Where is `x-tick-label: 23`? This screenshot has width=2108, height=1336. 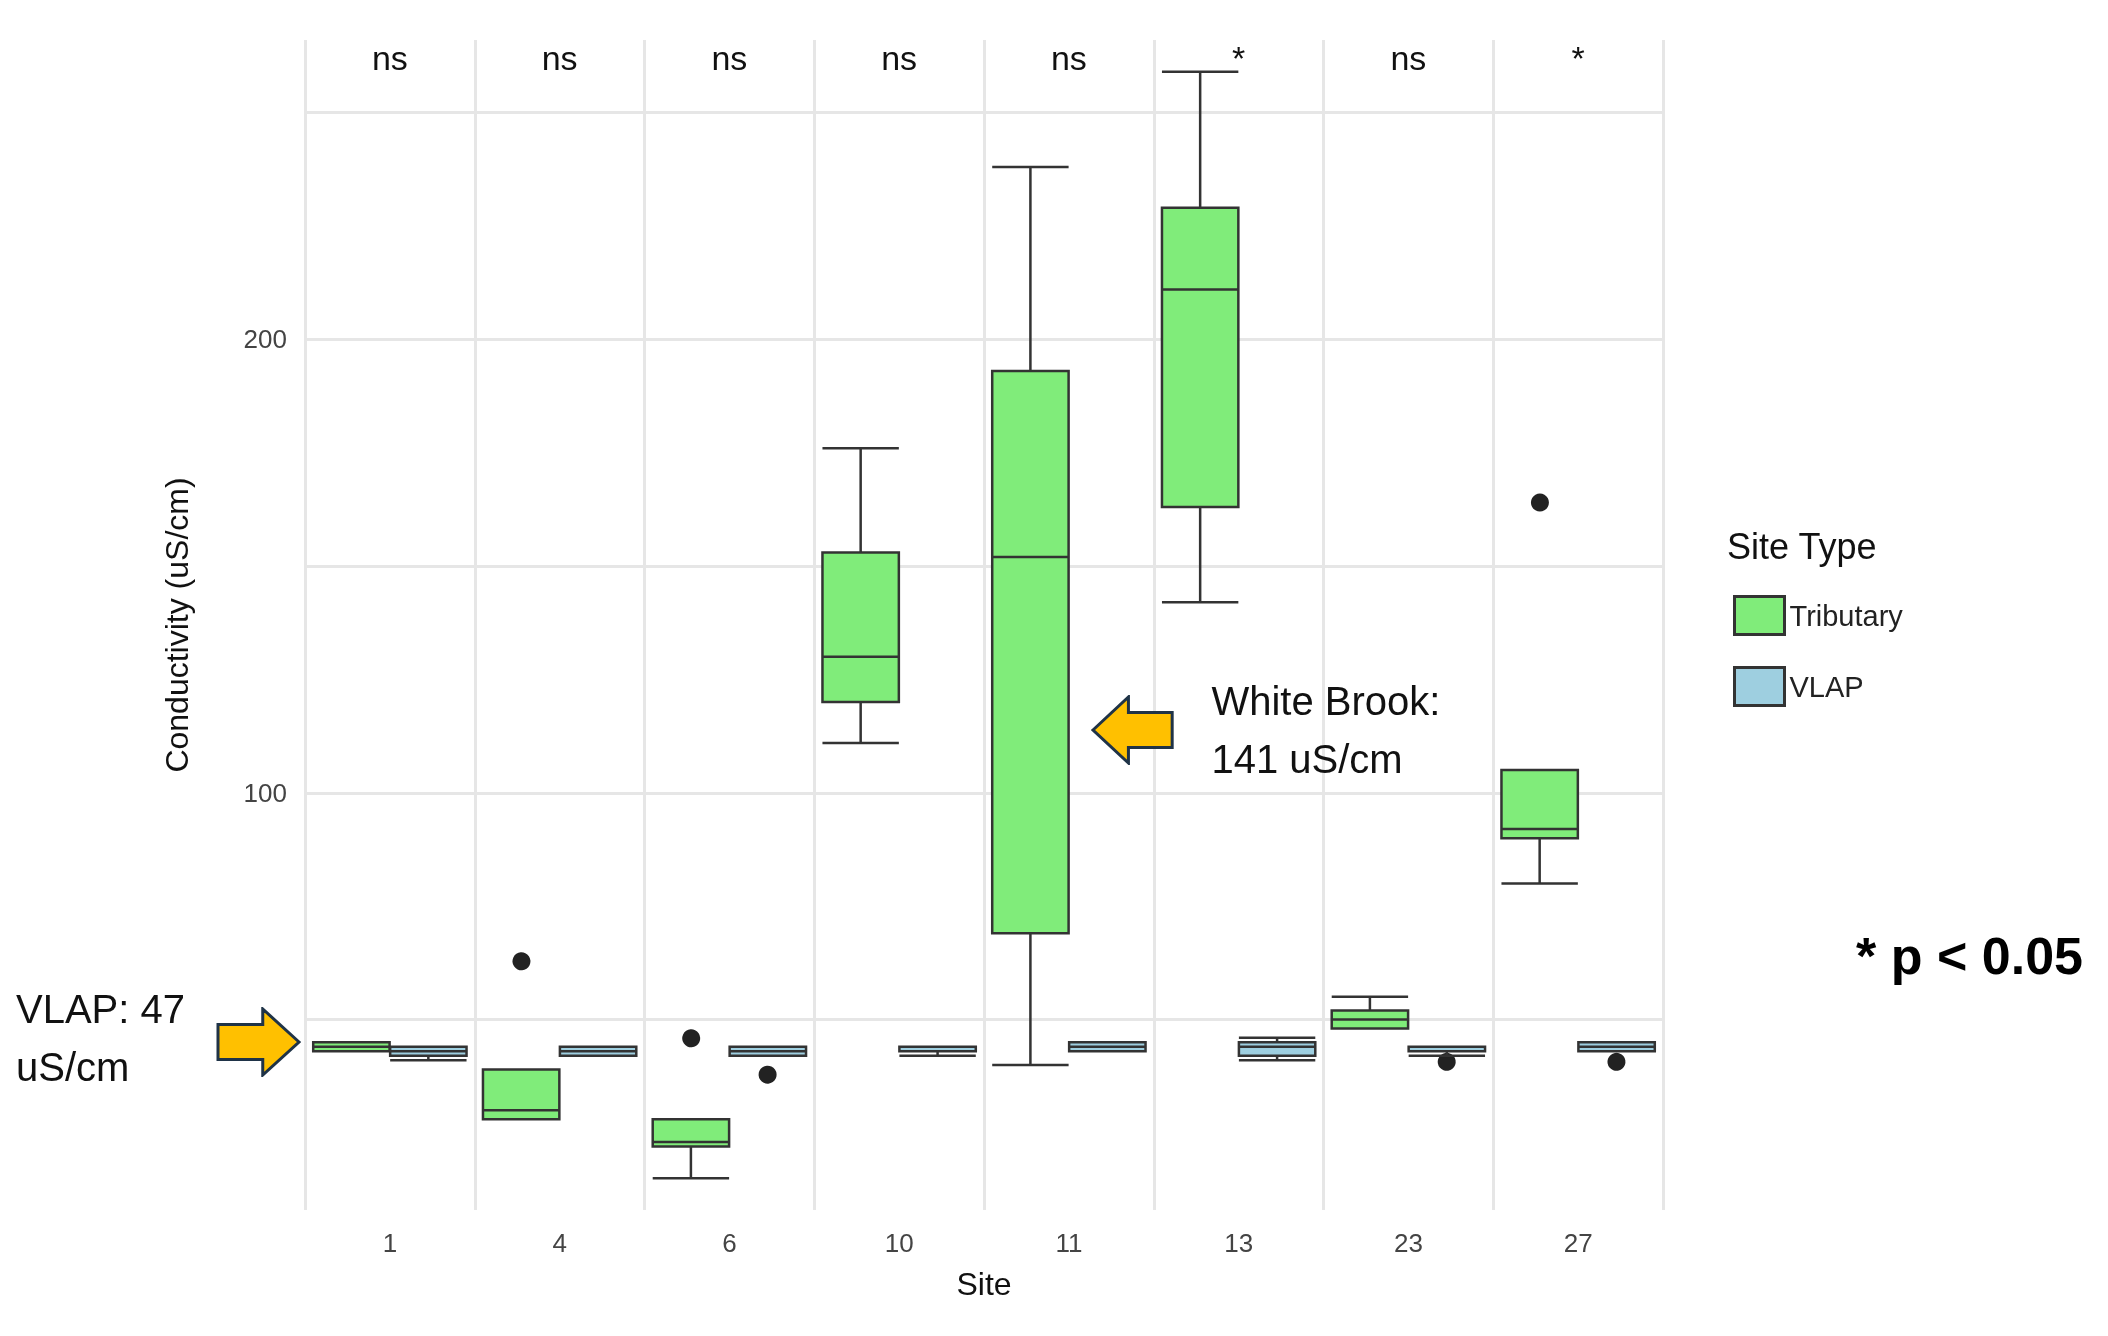 x-tick-label: 23 is located at coordinates (1408, 1243).